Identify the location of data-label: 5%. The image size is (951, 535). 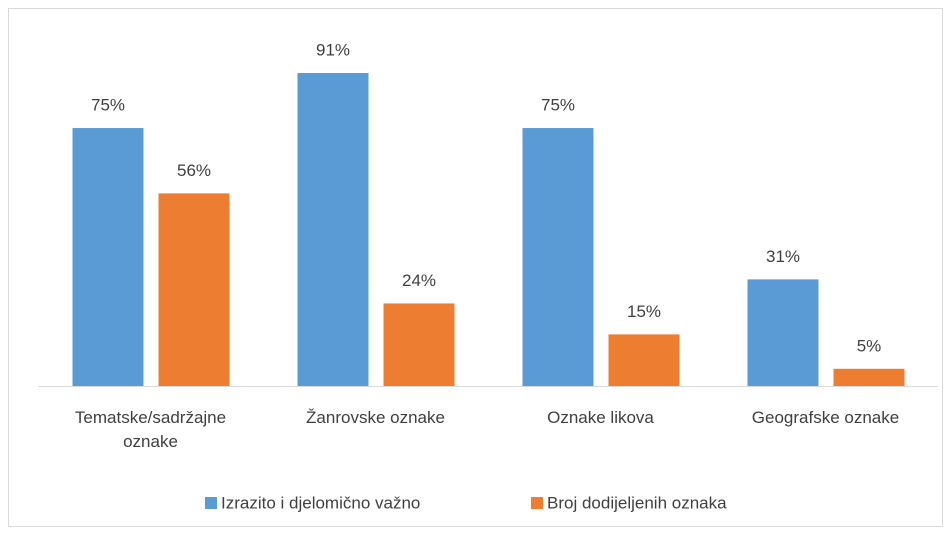
(869, 345).